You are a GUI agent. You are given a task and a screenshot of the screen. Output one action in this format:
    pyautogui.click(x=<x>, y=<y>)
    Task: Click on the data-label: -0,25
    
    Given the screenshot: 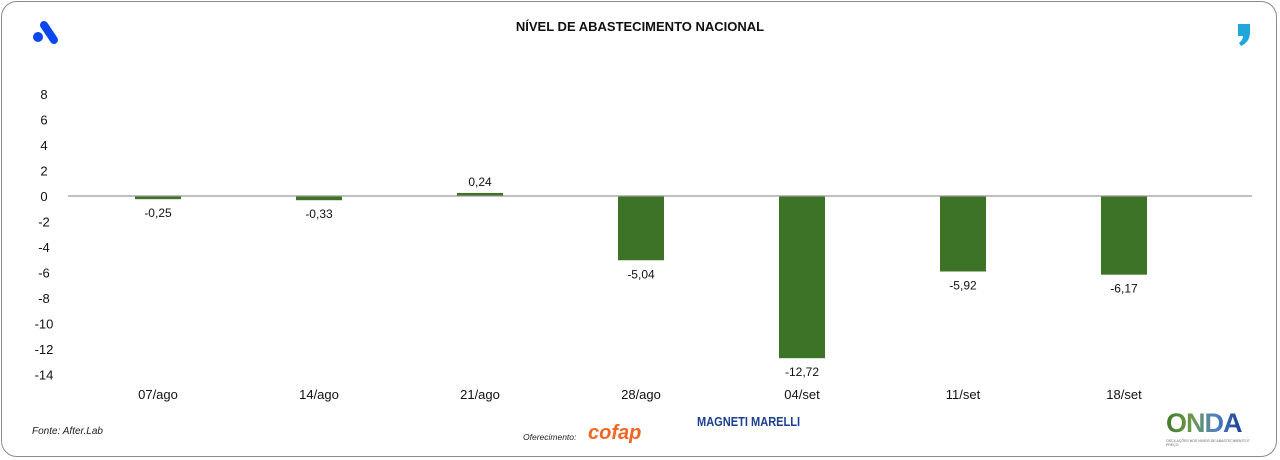 What is the action you would take?
    pyautogui.click(x=158, y=213)
    